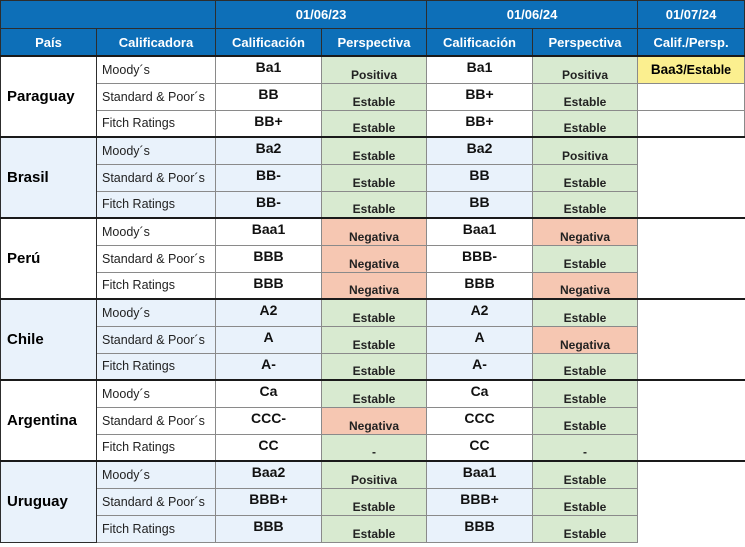 This screenshot has width=745, height=547. Describe the element at coordinates (374, 447) in the screenshot. I see `outlook-2023: -` at that location.